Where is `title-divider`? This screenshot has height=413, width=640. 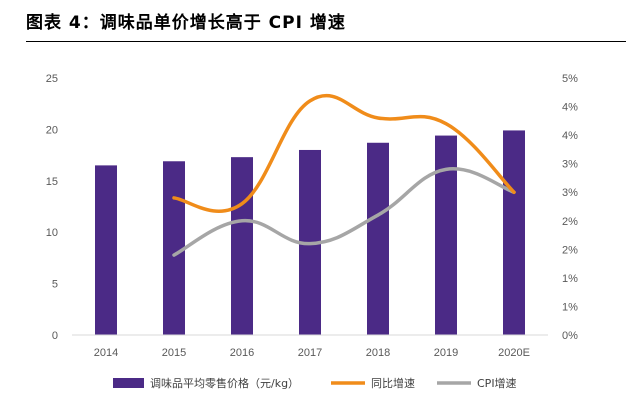
title-divider is located at coordinates (326, 41).